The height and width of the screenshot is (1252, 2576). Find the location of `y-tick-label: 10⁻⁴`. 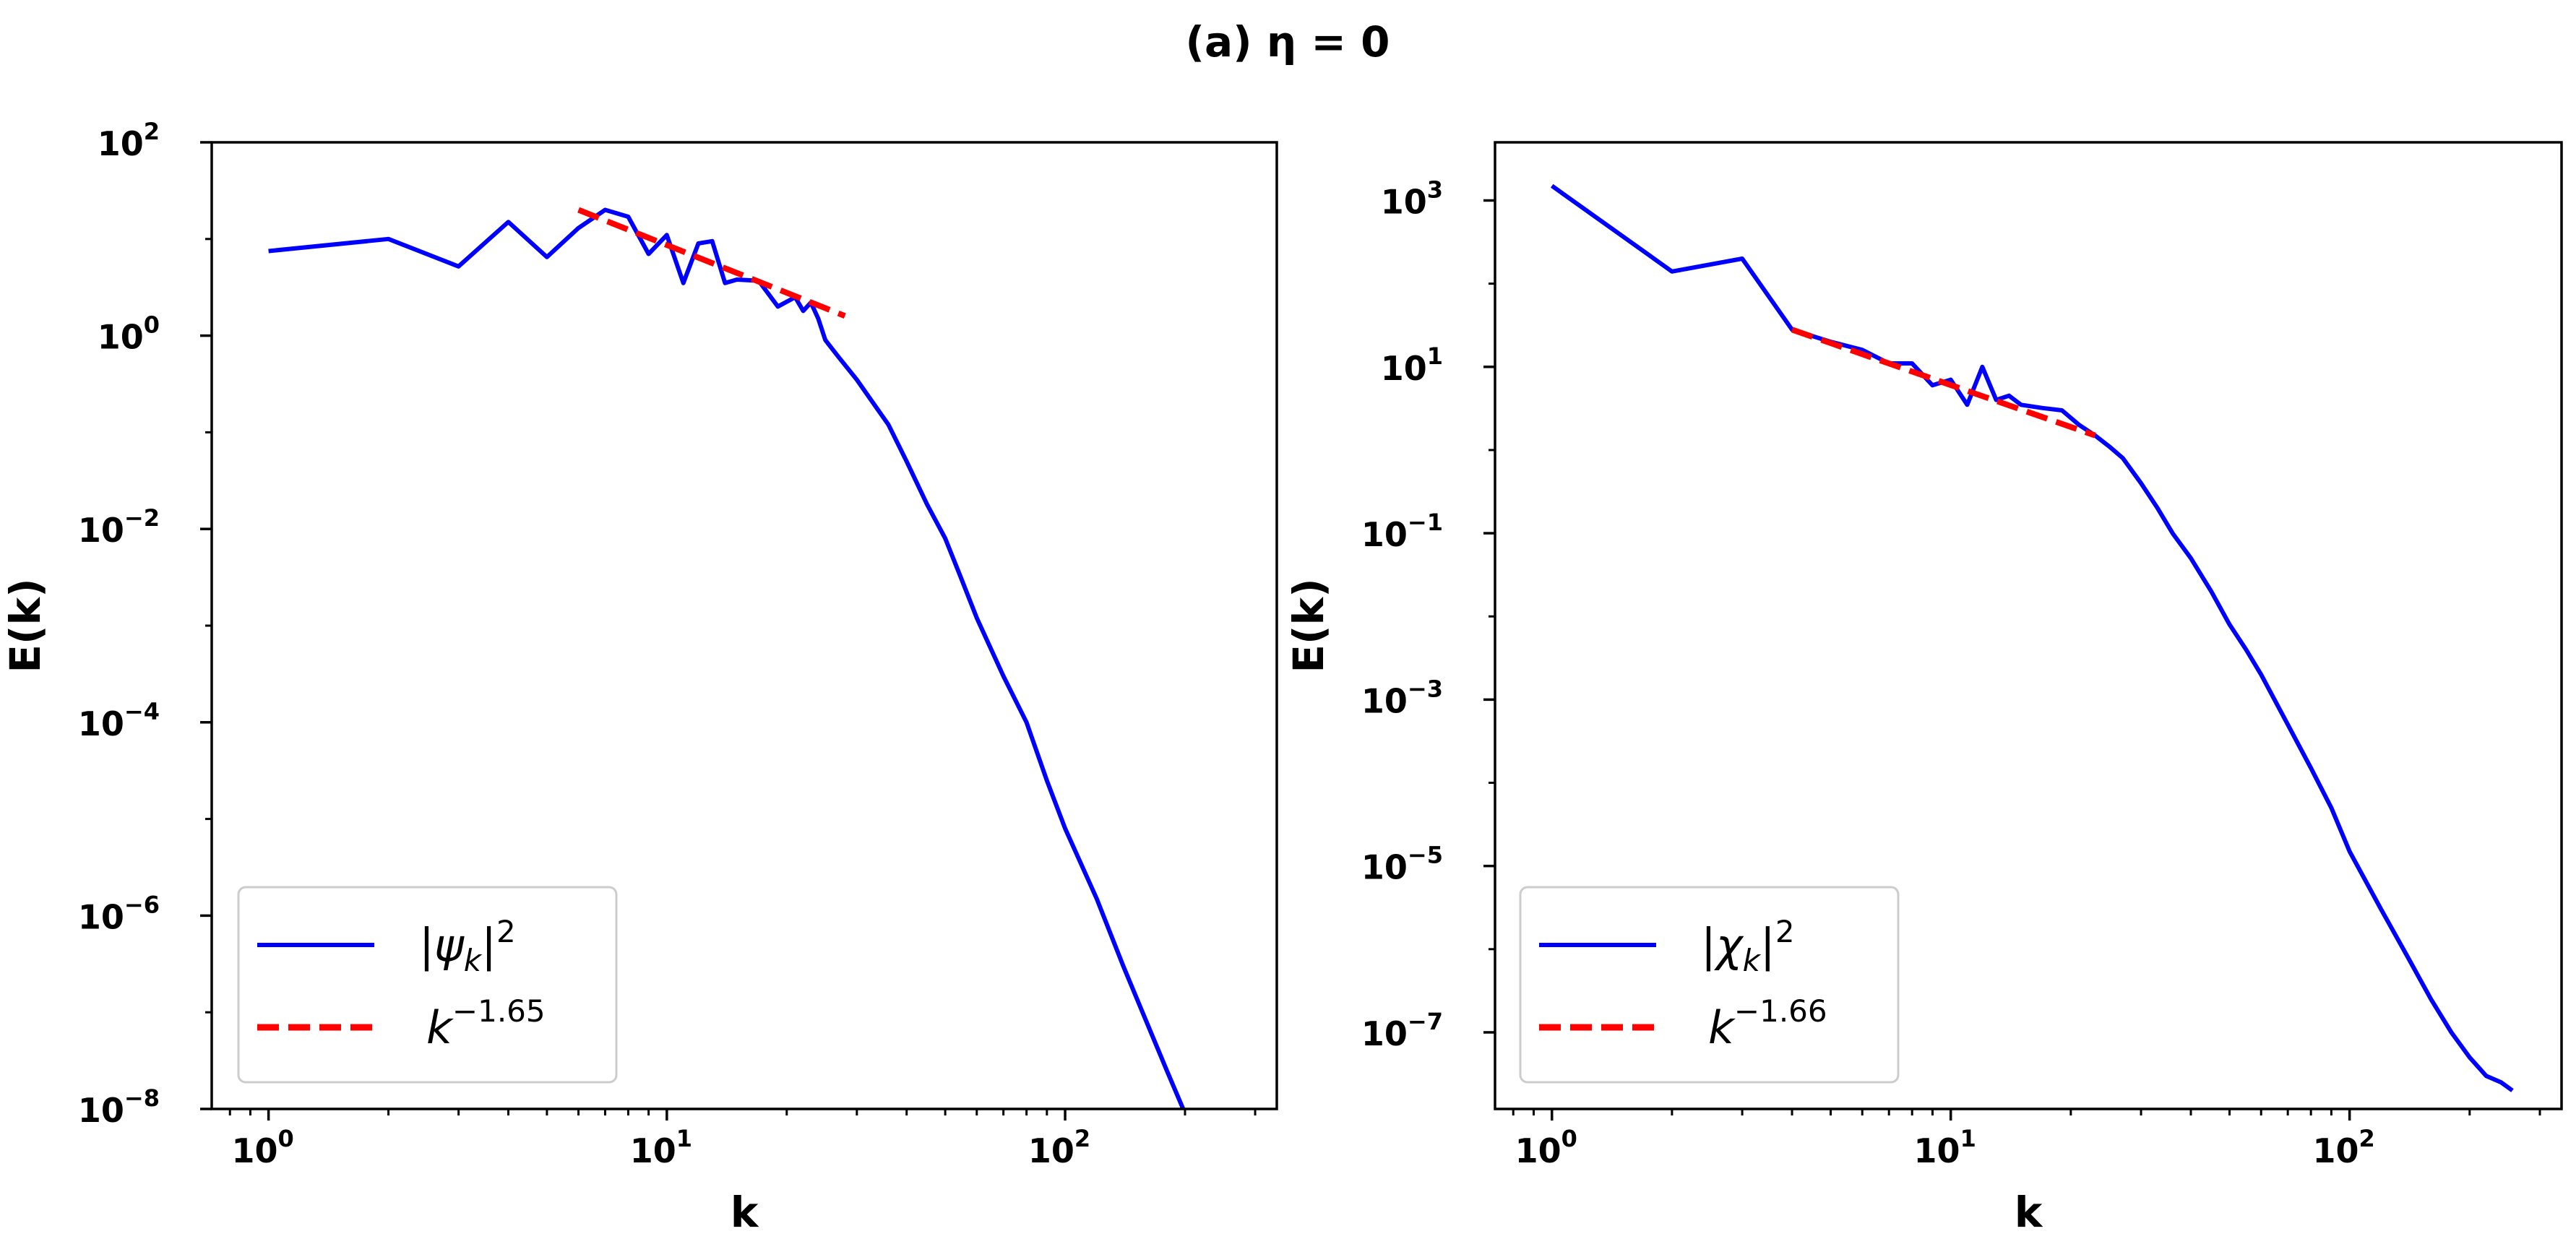

y-tick-label: 10⁻⁴ is located at coordinates (119, 720).